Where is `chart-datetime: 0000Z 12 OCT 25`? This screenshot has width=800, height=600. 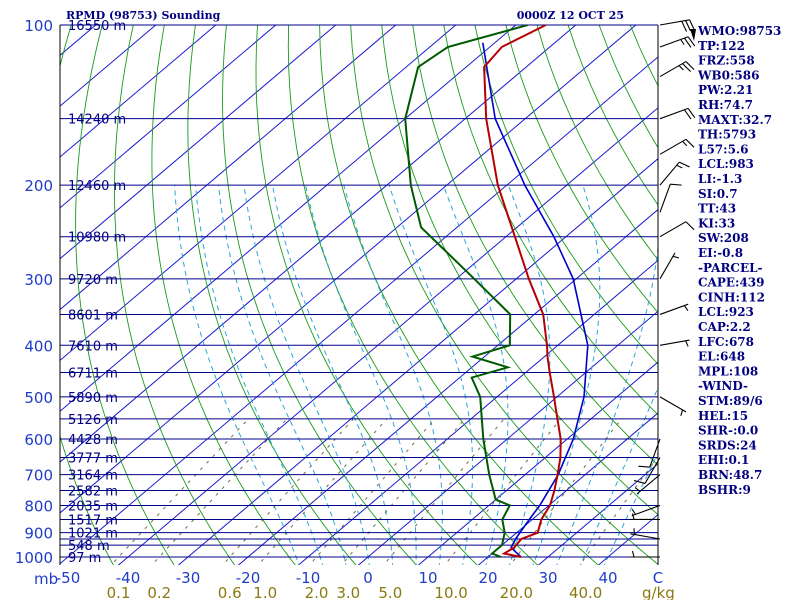
chart-datetime: 0000Z 12 OCT 25 is located at coordinates (570, 15).